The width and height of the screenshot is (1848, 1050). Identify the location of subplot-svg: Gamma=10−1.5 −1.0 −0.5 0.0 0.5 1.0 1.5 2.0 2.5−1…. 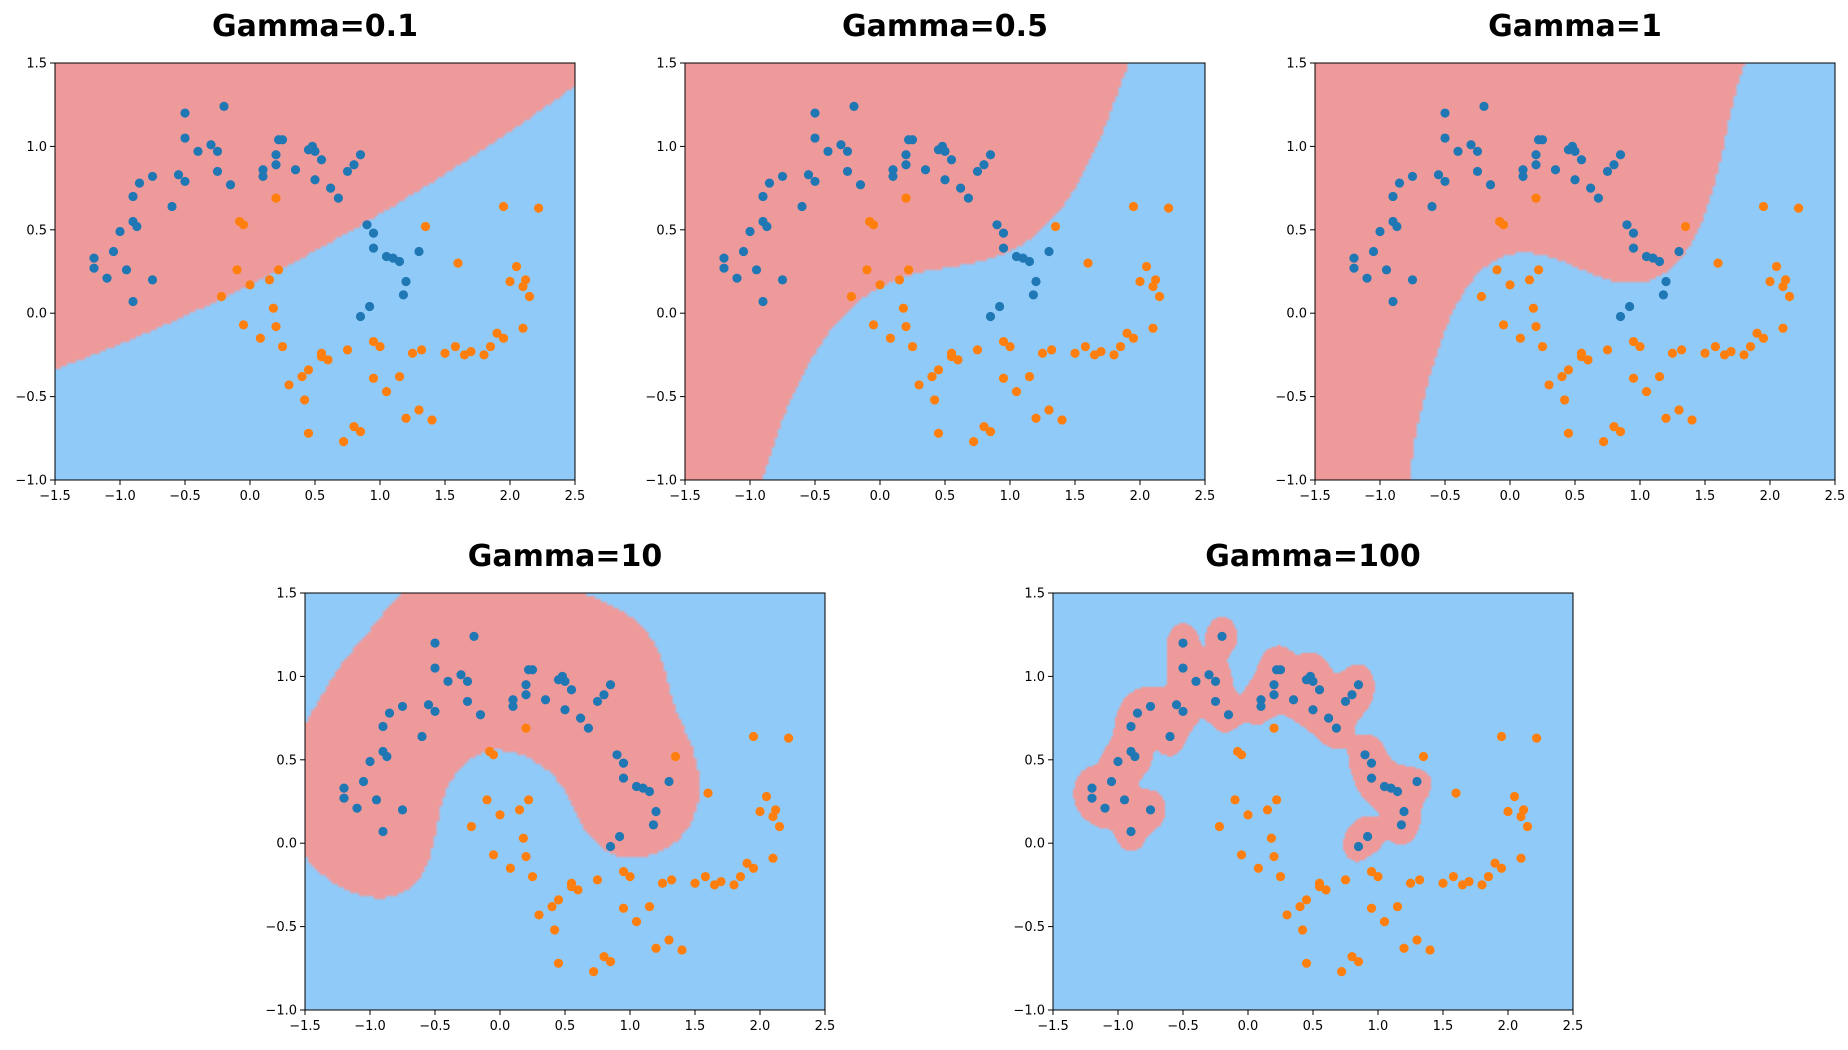
(550, 786).